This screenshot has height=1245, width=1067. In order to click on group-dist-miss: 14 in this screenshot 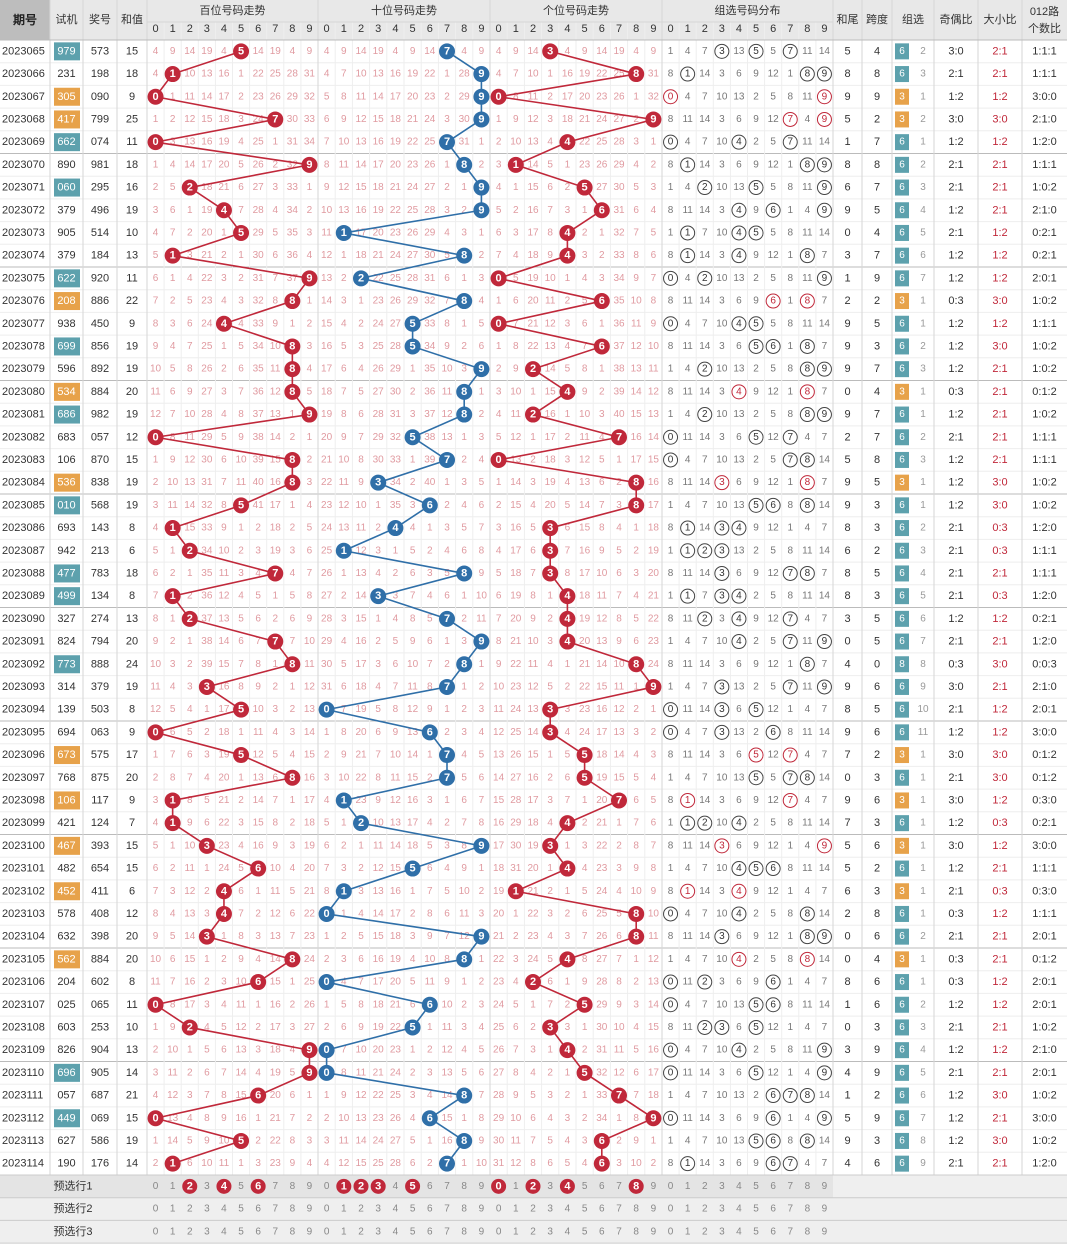, I will do `click(825, 51)`.